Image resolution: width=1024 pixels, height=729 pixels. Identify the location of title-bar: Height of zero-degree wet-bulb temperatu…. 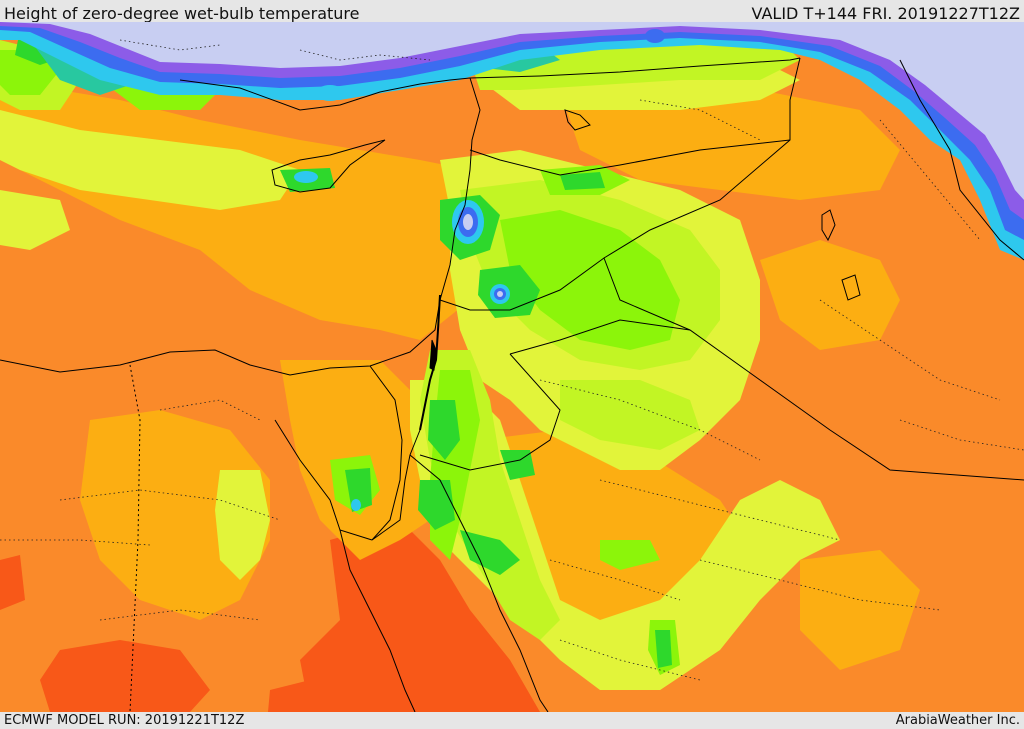
(512, 11).